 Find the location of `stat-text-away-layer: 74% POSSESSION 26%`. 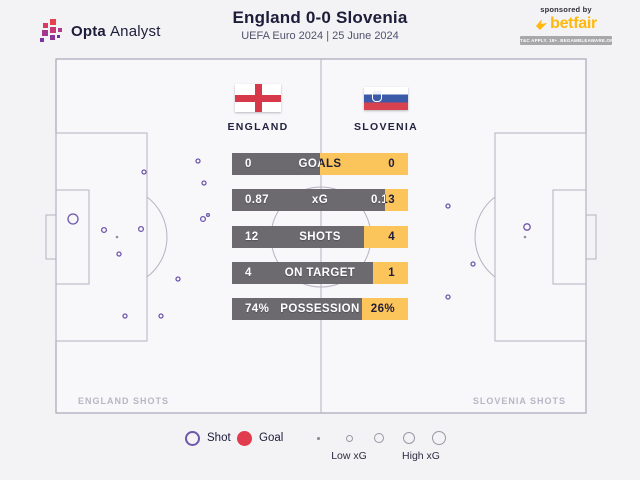

stat-text-away-layer: 74% POSSESSION 26% is located at coordinates (385, 309).